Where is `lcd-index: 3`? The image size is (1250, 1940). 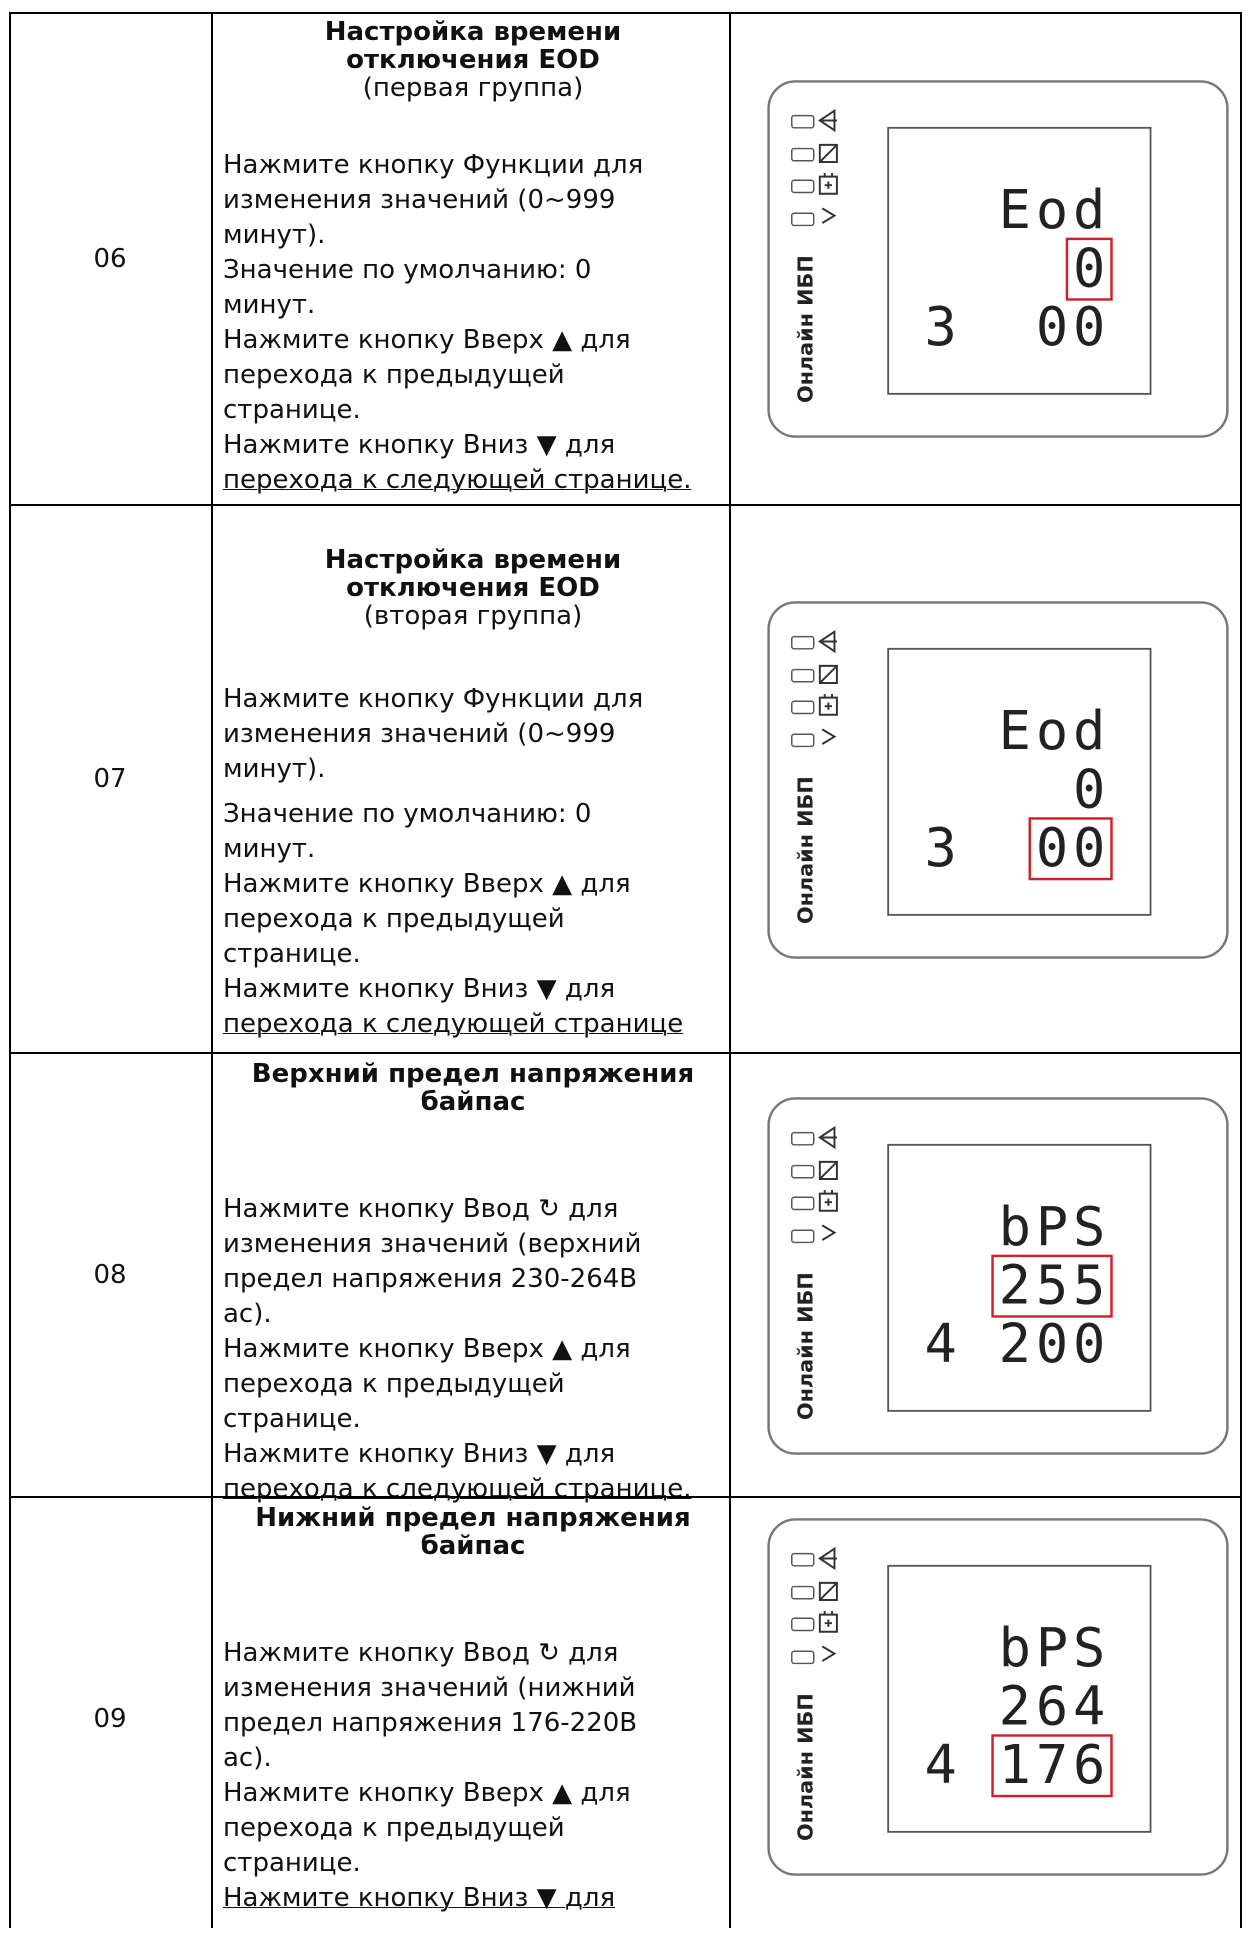
lcd-index: 3 is located at coordinates (942, 326).